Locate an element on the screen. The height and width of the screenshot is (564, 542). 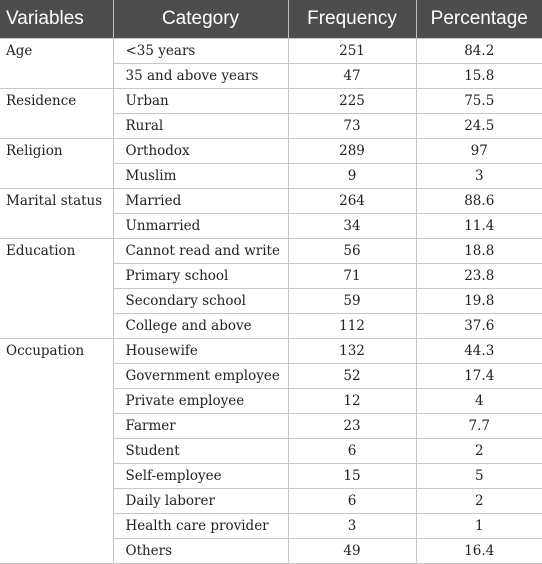
header-row: Variables Category Frequency Percentage is located at coordinates (271, 19).